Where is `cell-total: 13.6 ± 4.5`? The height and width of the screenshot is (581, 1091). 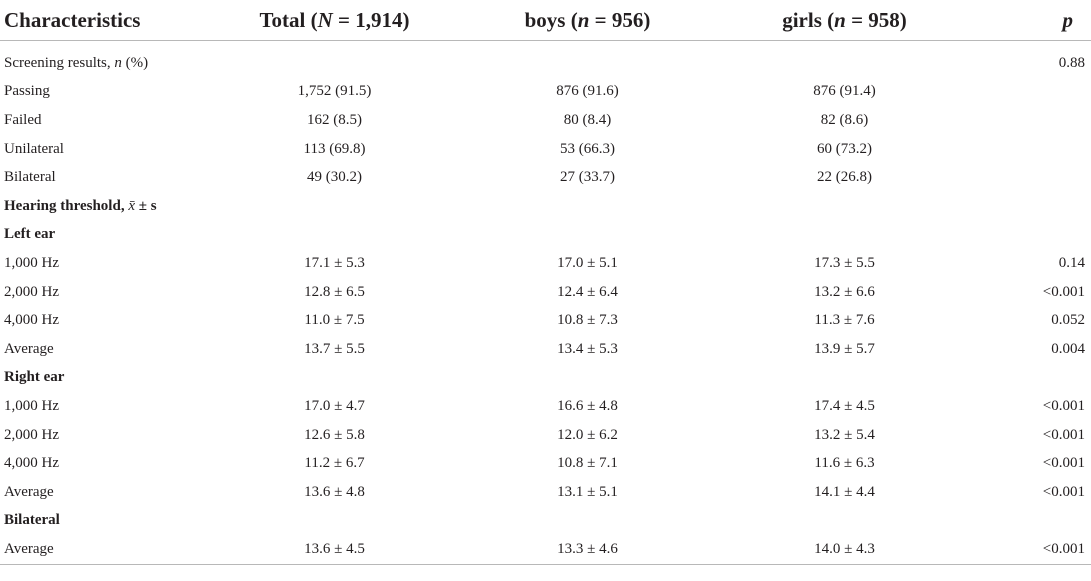
cell-total: 13.6 ± 4.5 is located at coordinates (334, 550).